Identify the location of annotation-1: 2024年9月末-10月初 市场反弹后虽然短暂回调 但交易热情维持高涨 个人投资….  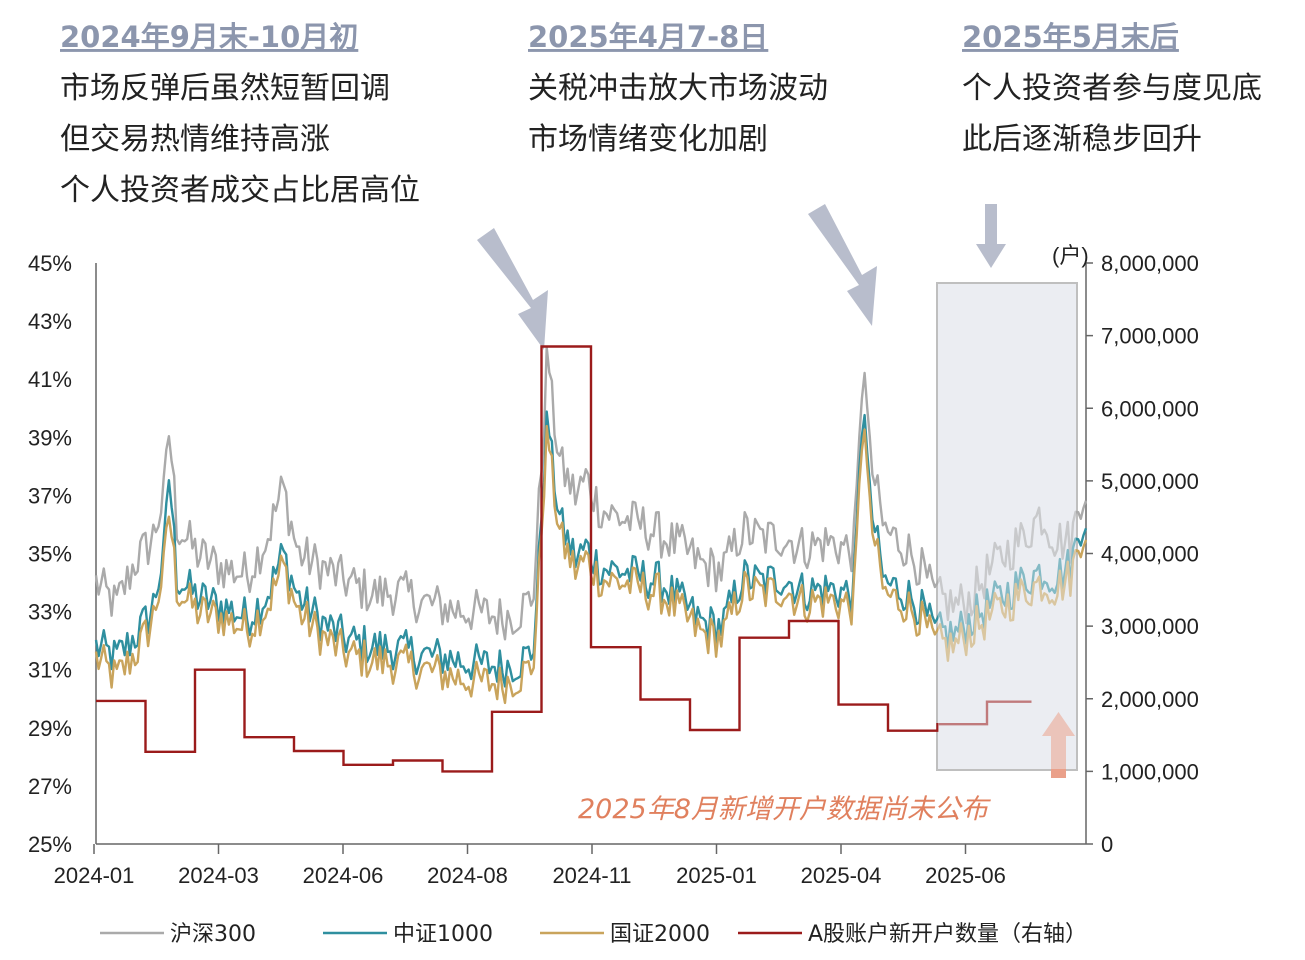
(240, 114).